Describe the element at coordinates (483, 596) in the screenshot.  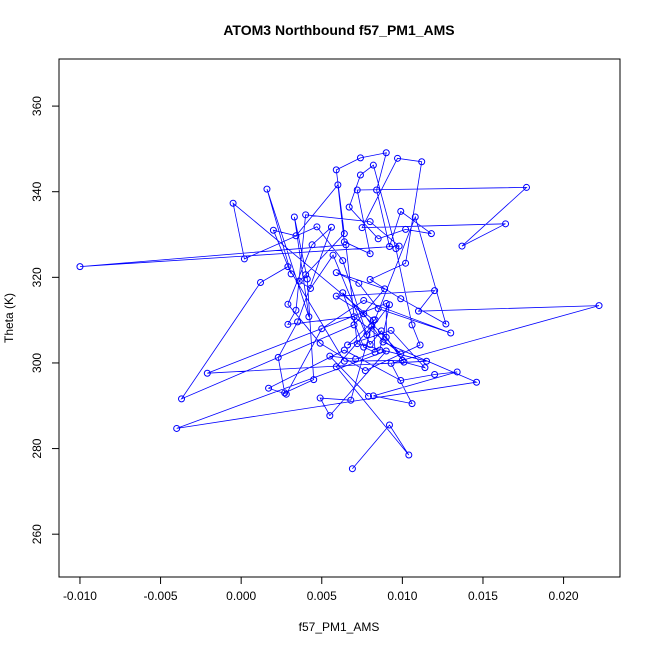
I see `x-tick-label: 0.015` at that location.